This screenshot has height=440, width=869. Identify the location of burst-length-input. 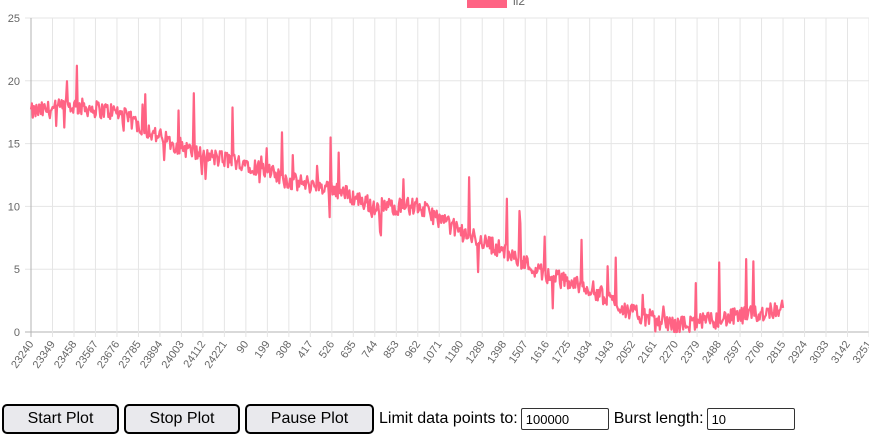
(750, 419).